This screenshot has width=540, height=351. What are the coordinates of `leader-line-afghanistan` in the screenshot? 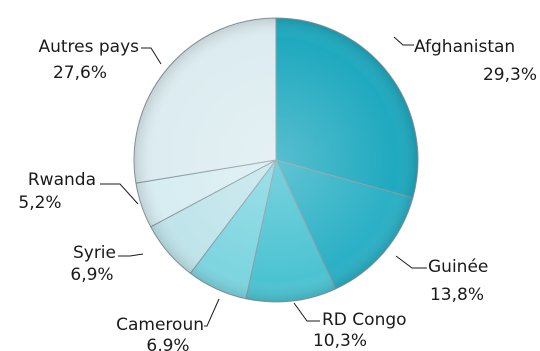 It's located at (403, 41).